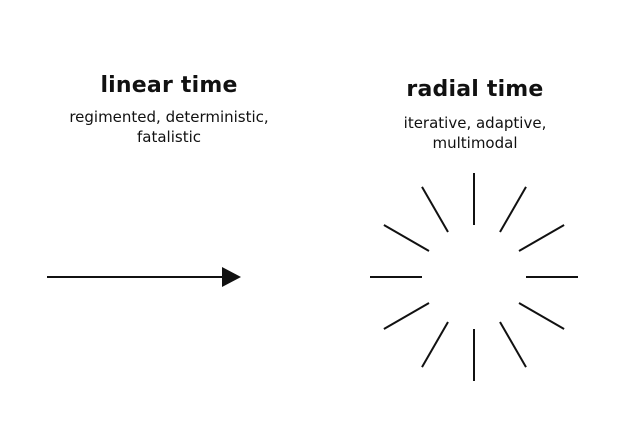 Image resolution: width=640 pixels, height=429 pixels. What do you see at coordinates (169, 127) in the screenshot?
I see `linear-time-subtitle: regimented, deterministic, fatalistic` at bounding box center [169, 127].